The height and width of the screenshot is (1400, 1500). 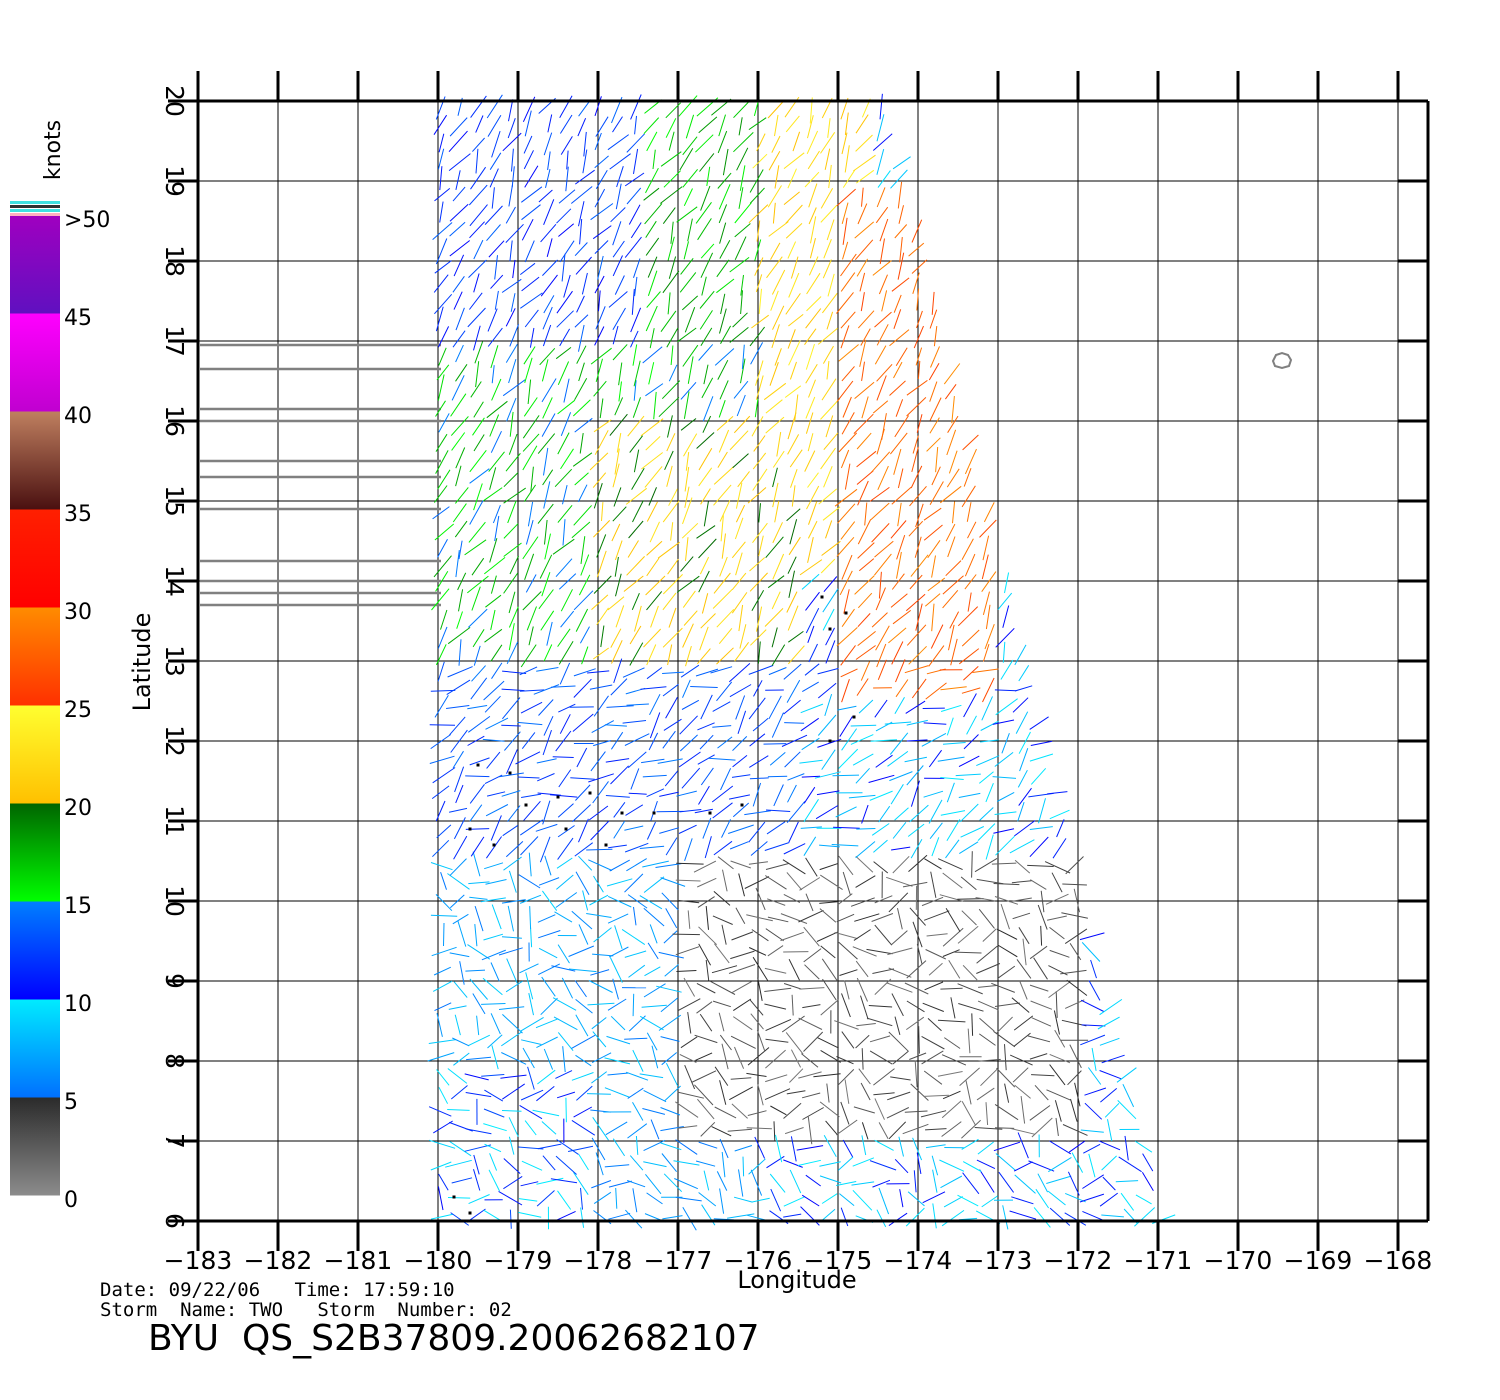 What do you see at coordinates (1158, 1260) in the screenshot?
I see `x-tick-label: −171` at bounding box center [1158, 1260].